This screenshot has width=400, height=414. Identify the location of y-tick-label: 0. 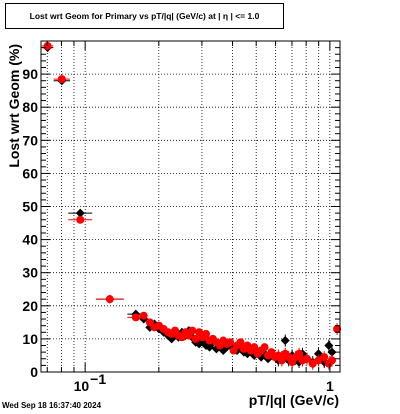
(34, 372).